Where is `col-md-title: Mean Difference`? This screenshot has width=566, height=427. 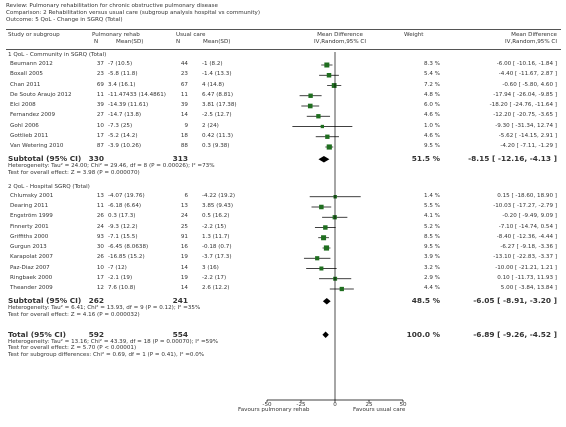
col-md-title: Mean Difference is located at coordinates (340, 35).